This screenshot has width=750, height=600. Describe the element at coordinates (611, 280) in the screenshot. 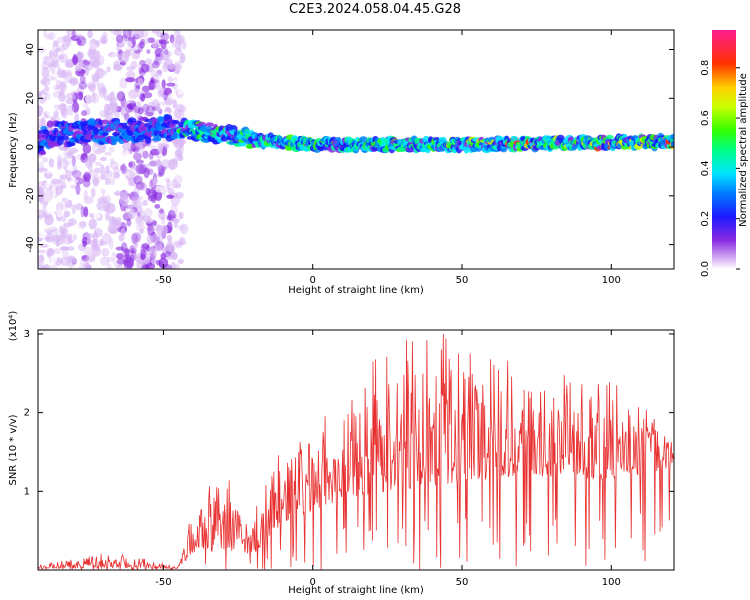

I see `spectrogram-x-tick-label: 100` at that location.